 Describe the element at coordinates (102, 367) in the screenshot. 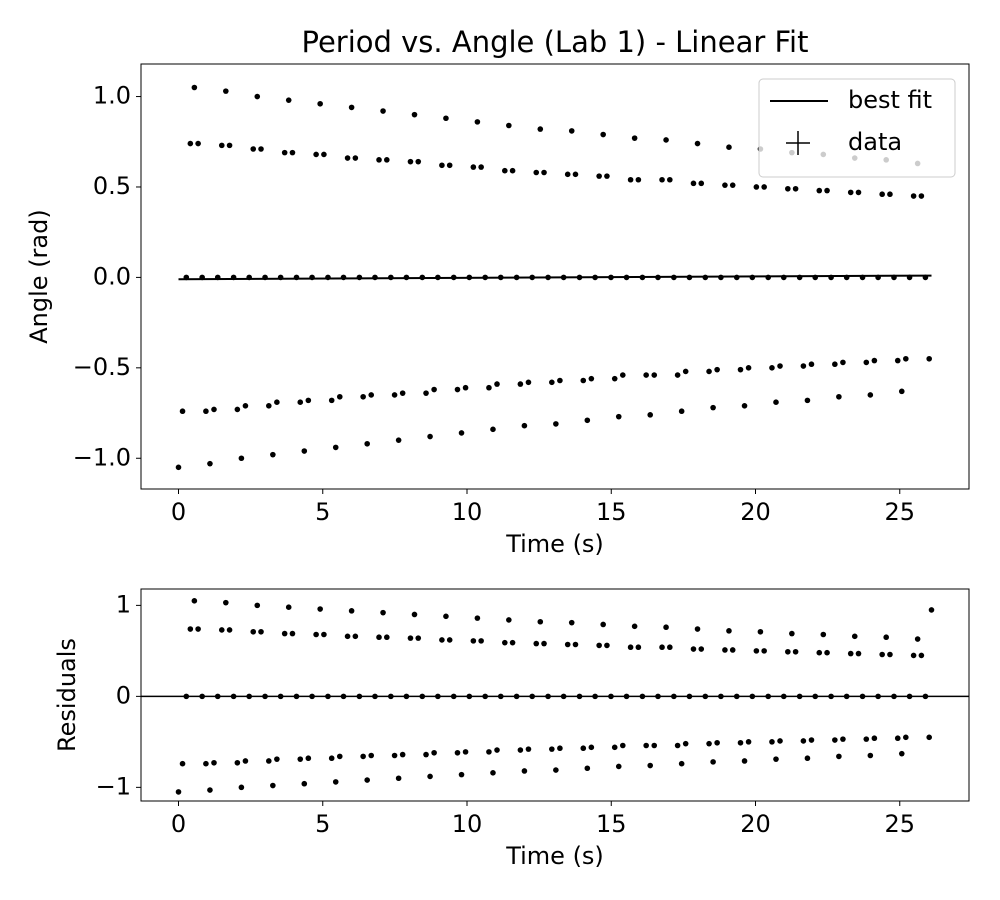

I see `y-tick-label: −0.5` at that location.